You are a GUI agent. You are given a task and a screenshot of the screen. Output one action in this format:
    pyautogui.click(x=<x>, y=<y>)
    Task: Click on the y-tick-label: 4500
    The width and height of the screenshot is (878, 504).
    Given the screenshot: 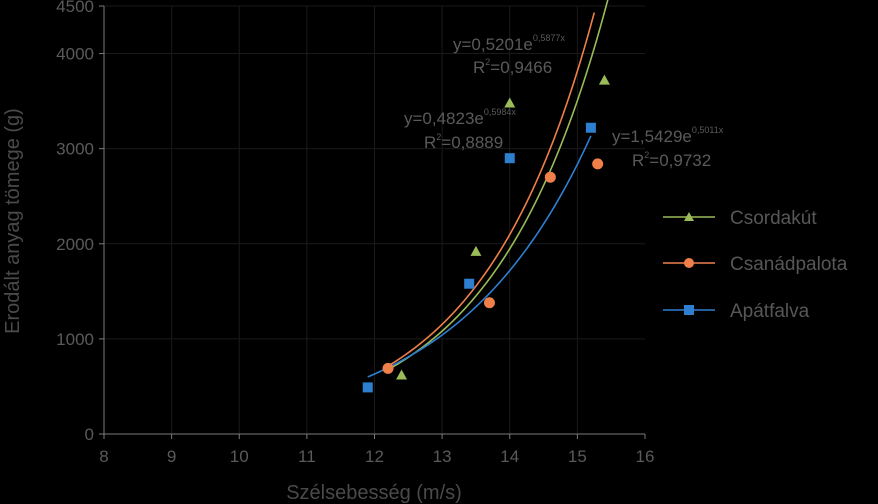 What is the action you would take?
    pyautogui.click(x=75, y=8)
    